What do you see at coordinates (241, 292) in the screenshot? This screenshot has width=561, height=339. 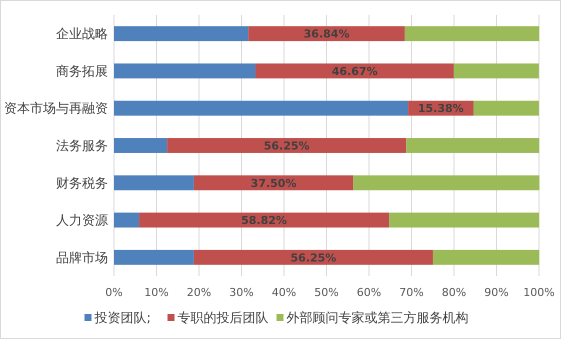 I see `x-tick-label: 30%` at bounding box center [241, 292].